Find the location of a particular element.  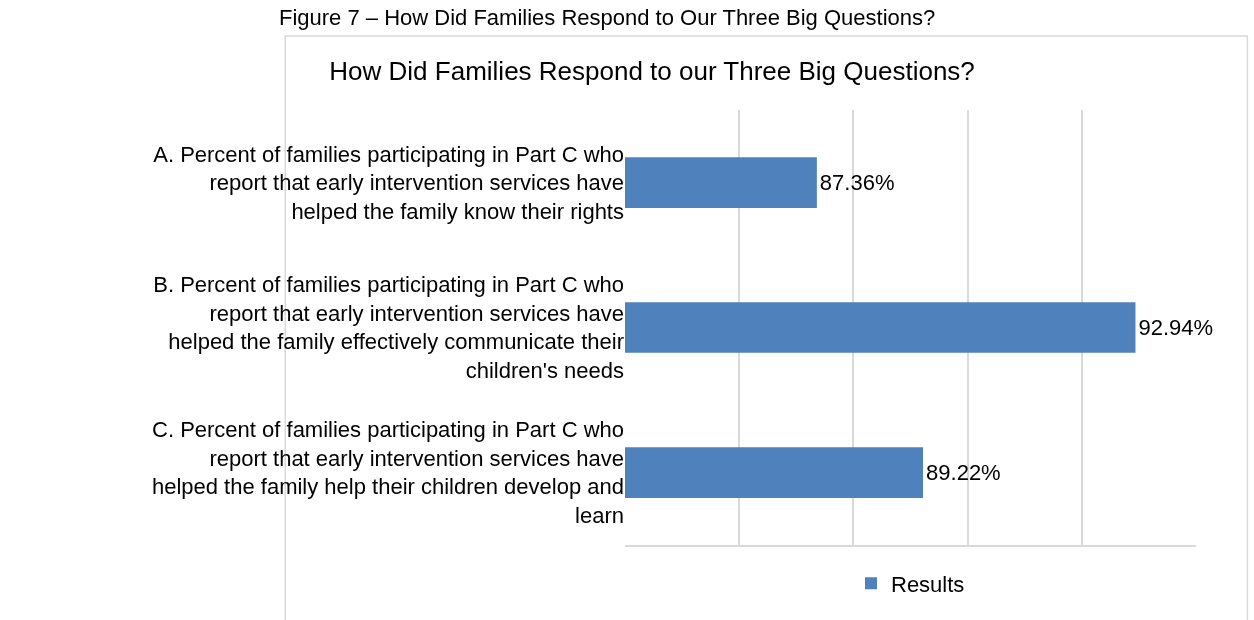

legend-label: Results is located at coordinates (928, 584).